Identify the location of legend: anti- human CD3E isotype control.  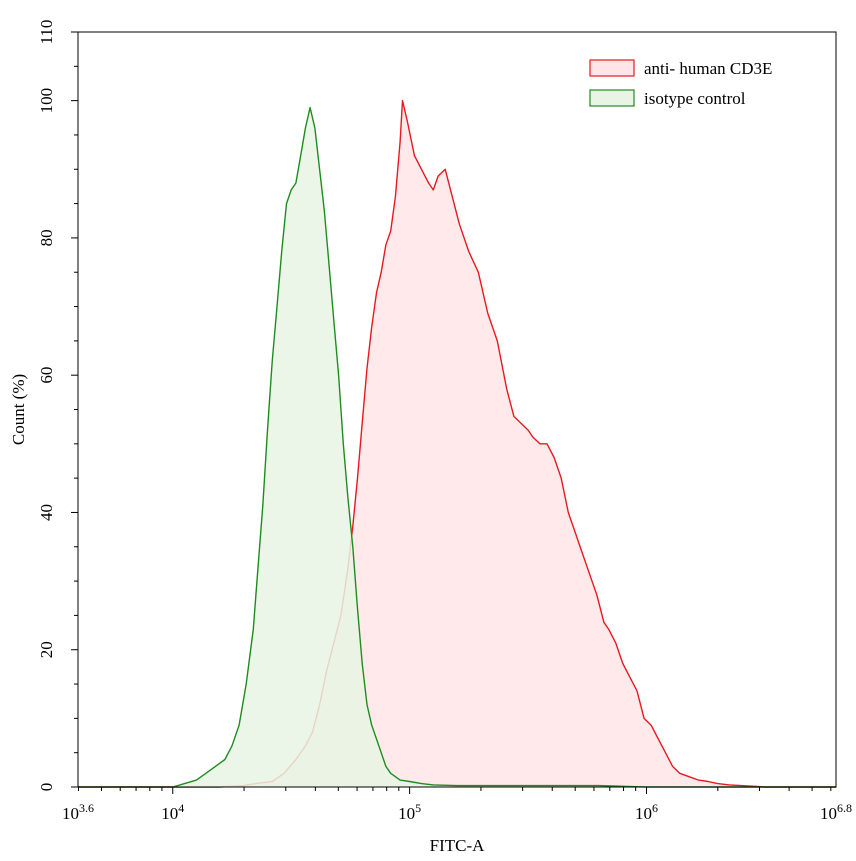
(680, 83).